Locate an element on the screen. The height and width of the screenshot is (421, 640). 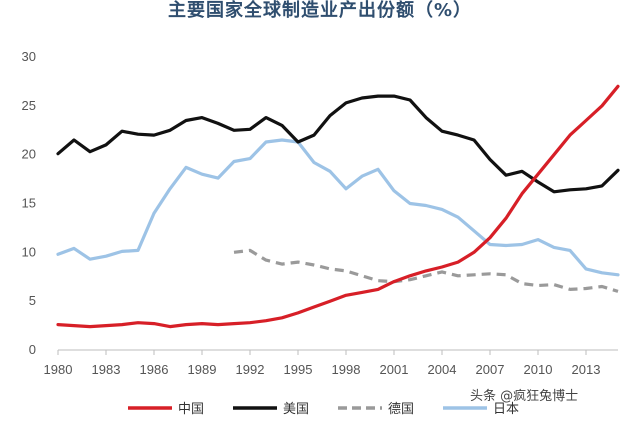
y-tick-label: 20 is located at coordinates (29, 154).